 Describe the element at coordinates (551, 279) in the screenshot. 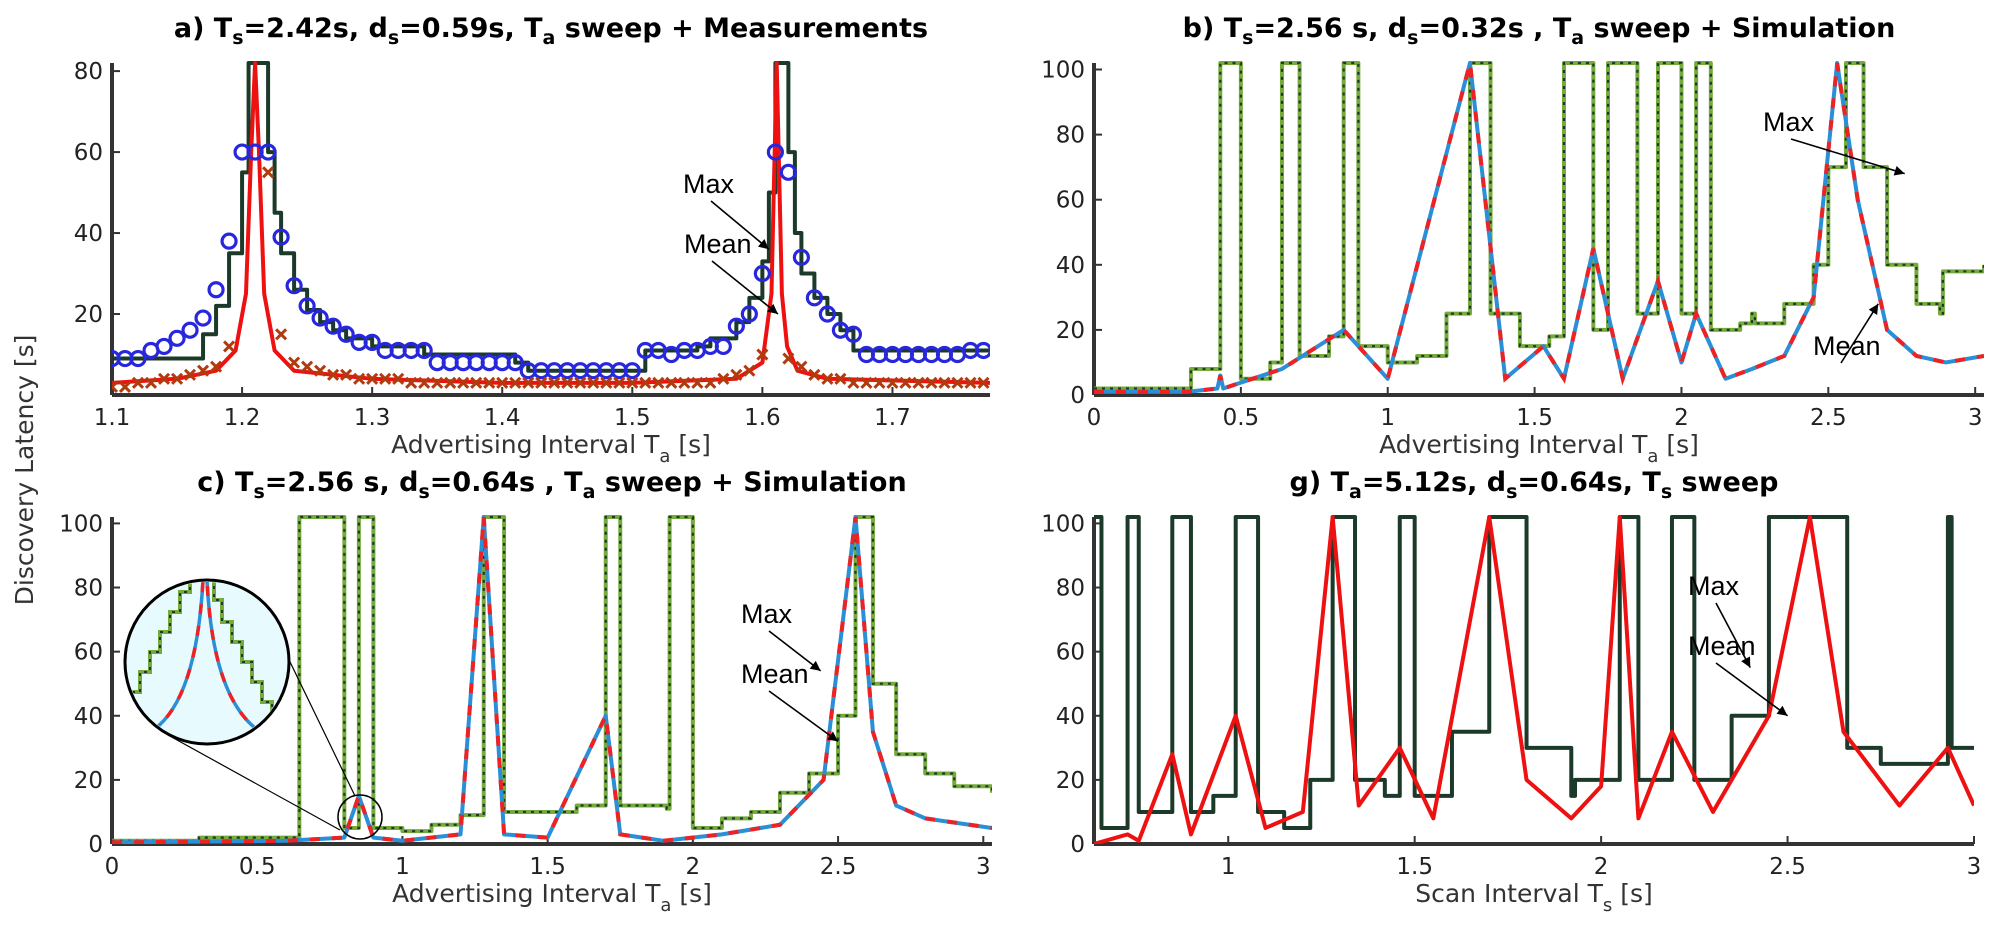

I see `series-mean-measurement` at that location.